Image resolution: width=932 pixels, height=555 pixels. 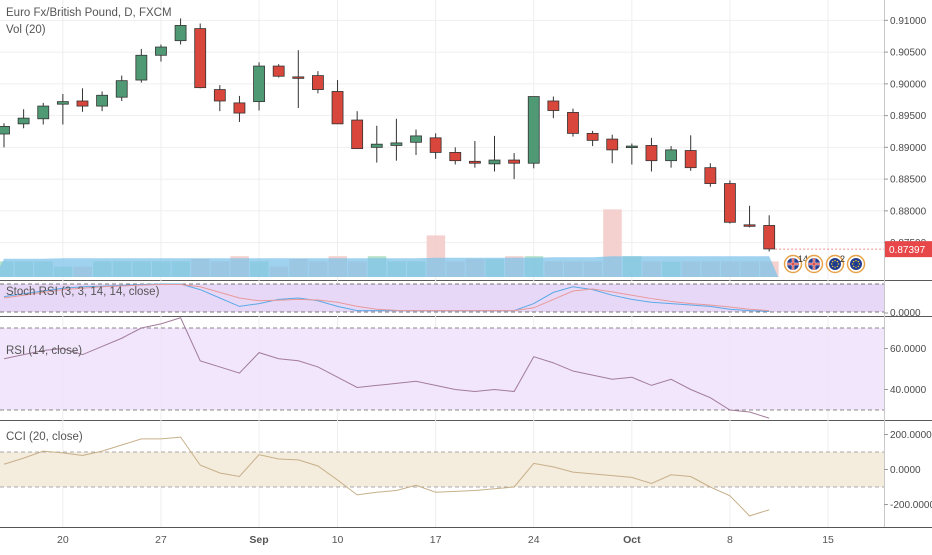 What do you see at coordinates (842, 259) in the screenshot?
I see `event-count: 2` at bounding box center [842, 259].